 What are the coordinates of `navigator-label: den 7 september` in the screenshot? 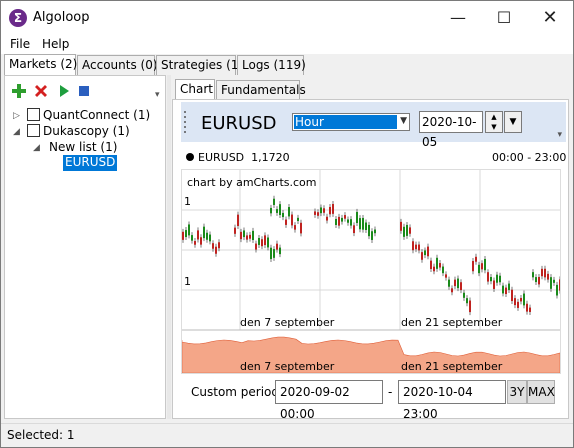 It's located at (287, 366).